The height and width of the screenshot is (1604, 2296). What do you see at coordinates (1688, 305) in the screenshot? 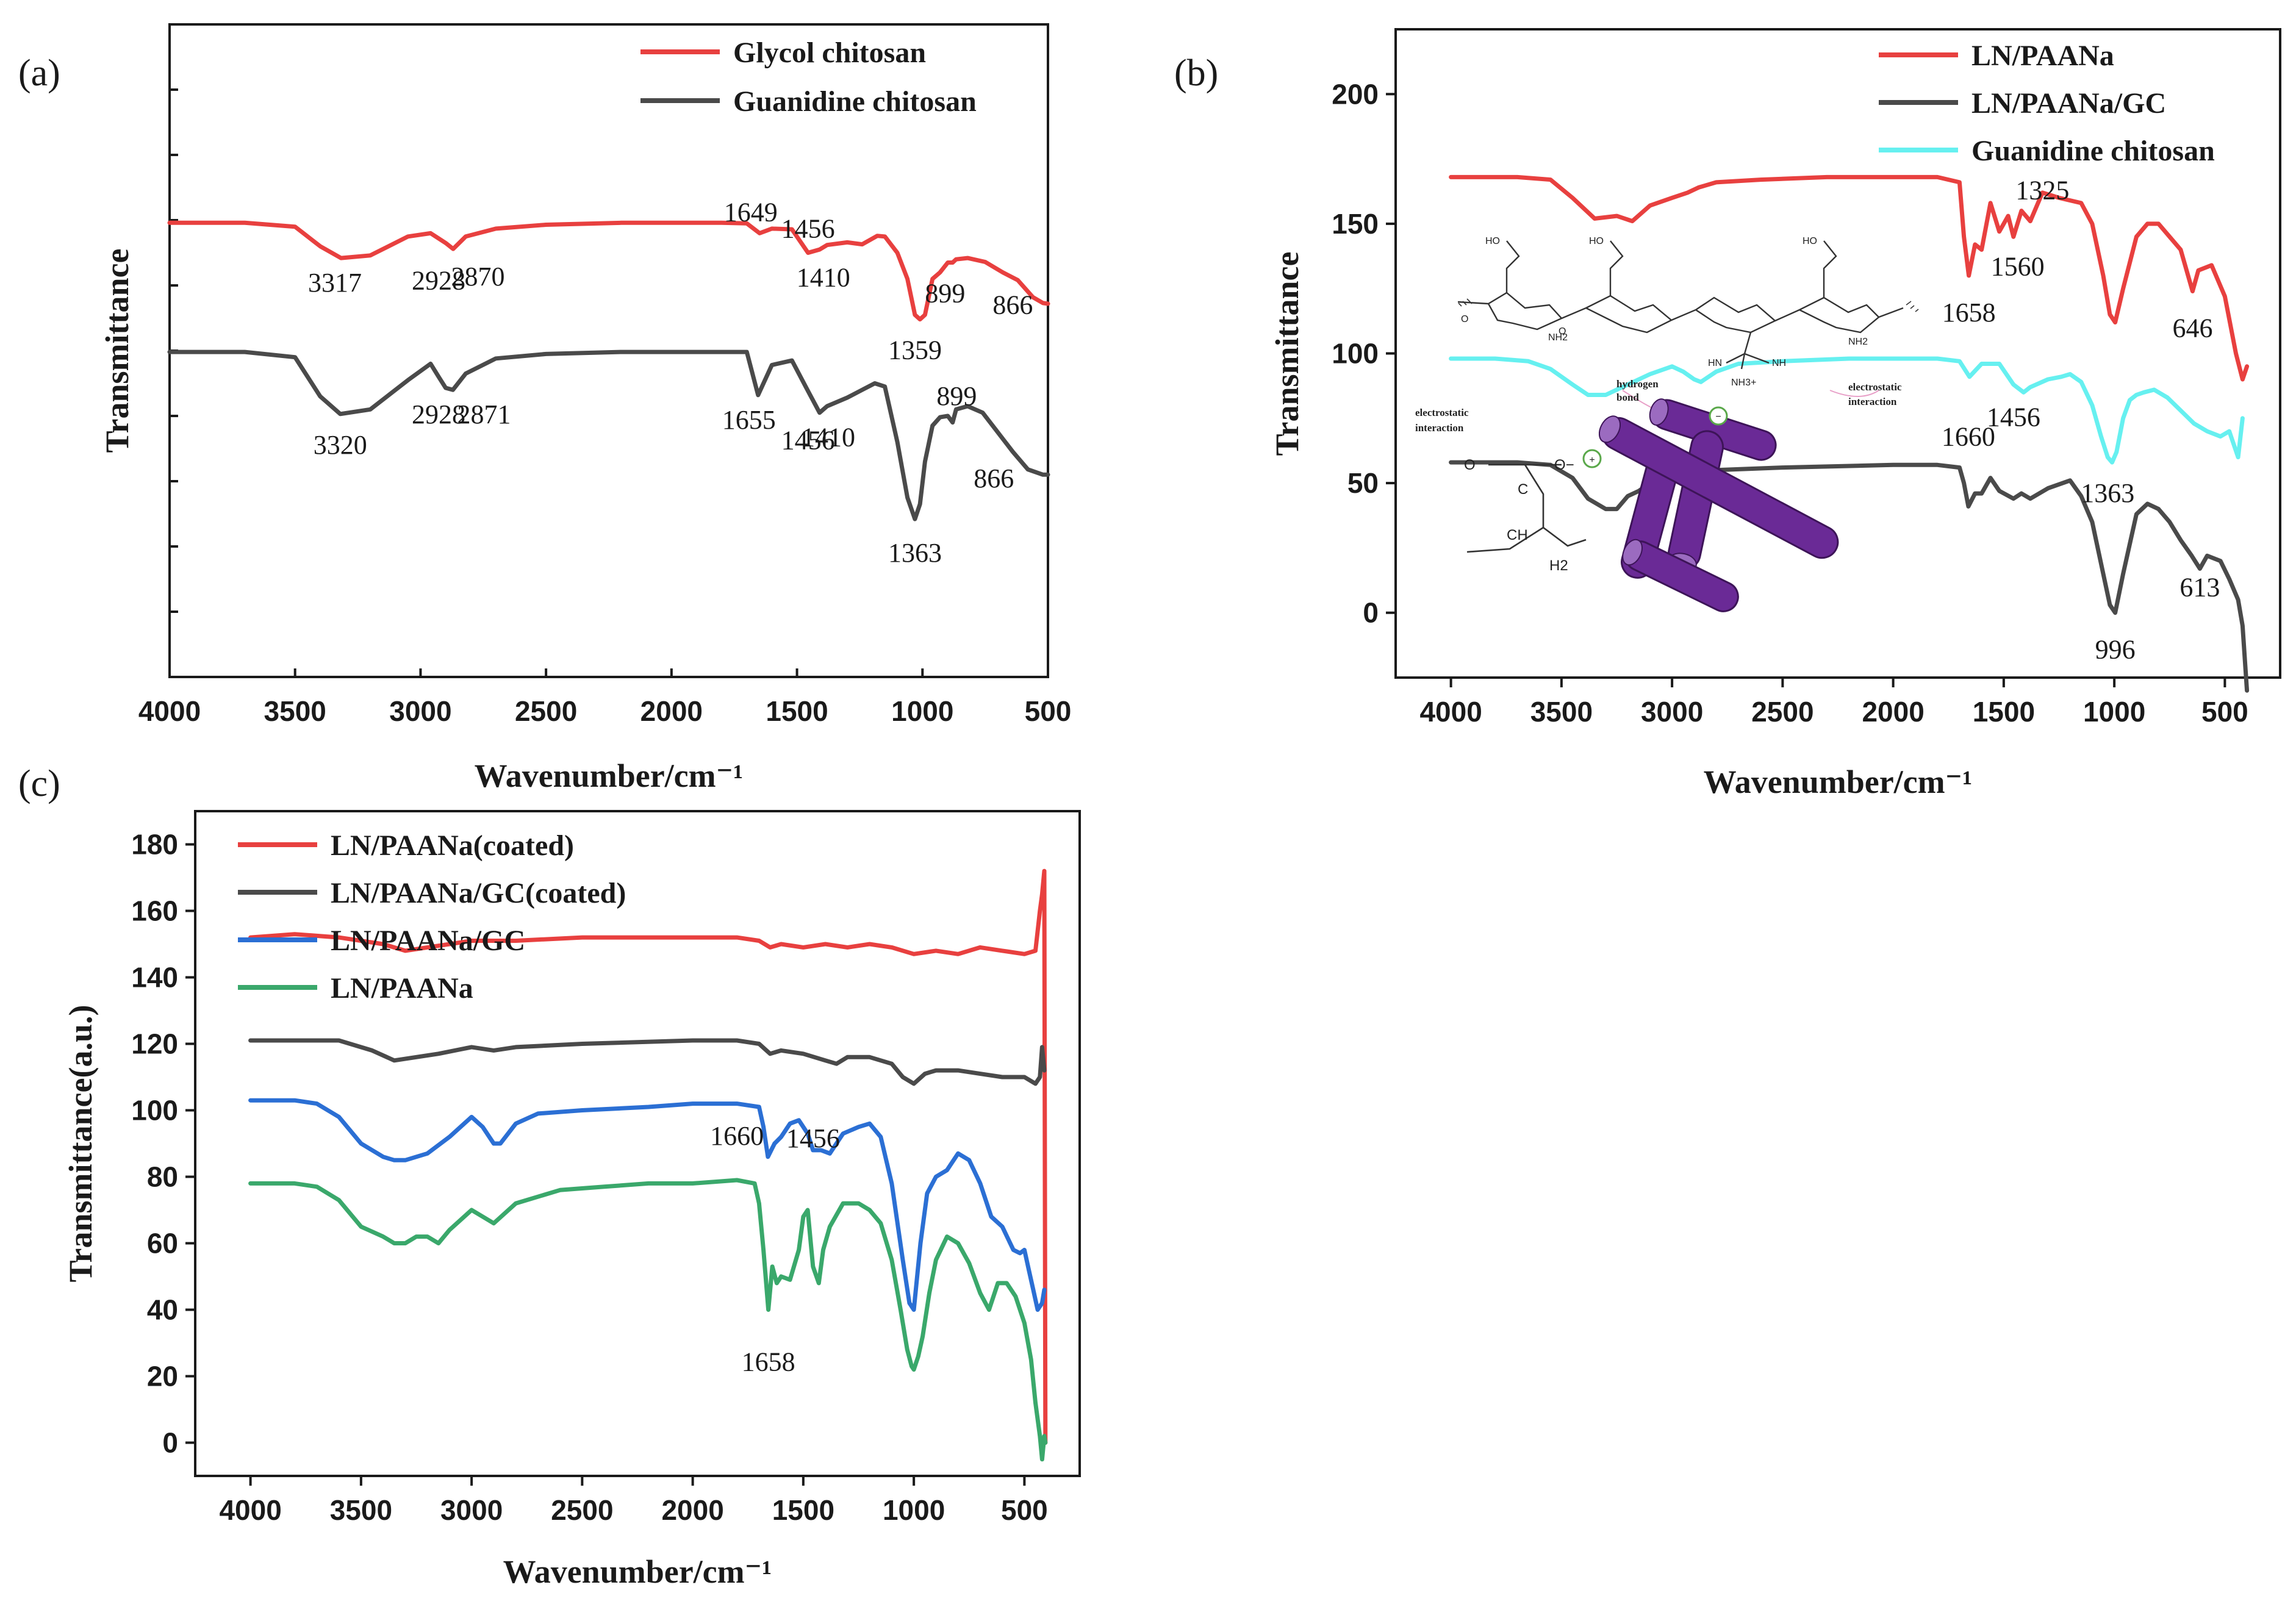
I see `chitosan-chain-drawing` at bounding box center [1688, 305].